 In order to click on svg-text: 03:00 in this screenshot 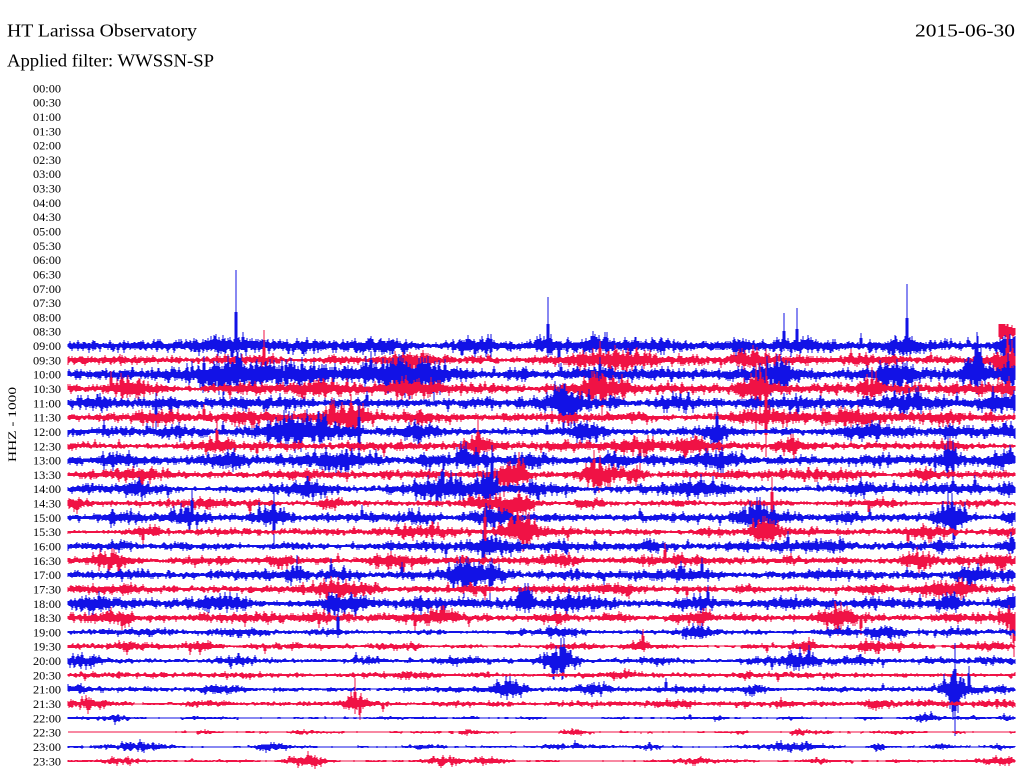, I will do `click(47, 174)`.